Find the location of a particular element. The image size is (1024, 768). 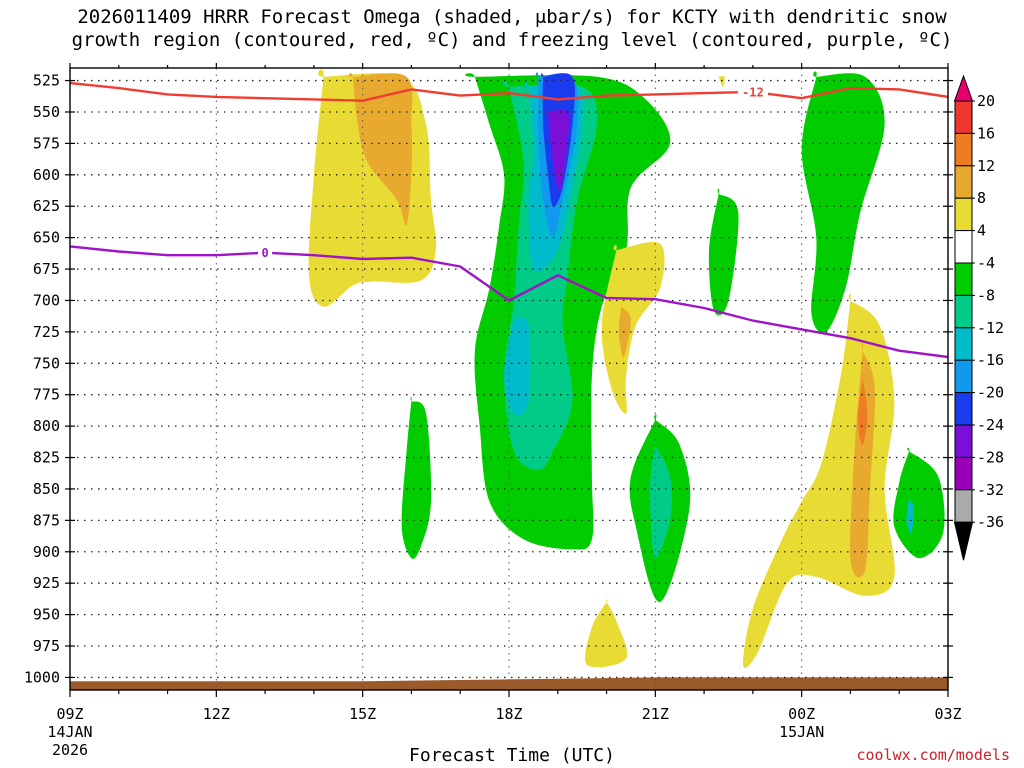

colorbar-label: 4 is located at coordinates (981, 231).